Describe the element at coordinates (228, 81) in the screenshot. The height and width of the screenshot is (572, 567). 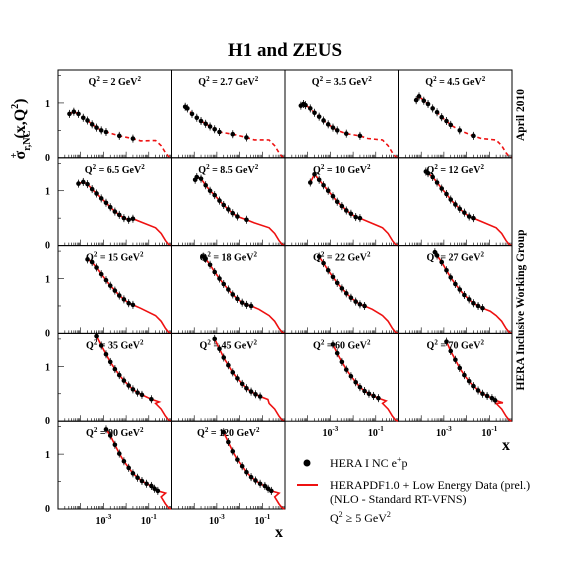
I see `panel-q2-label: Q2 = 2.7 GeV2` at that location.